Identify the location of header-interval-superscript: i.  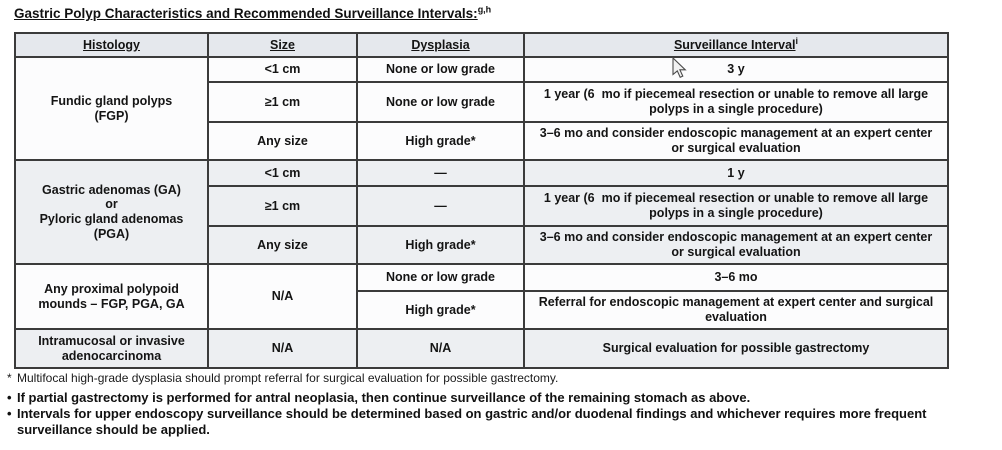
(797, 40).